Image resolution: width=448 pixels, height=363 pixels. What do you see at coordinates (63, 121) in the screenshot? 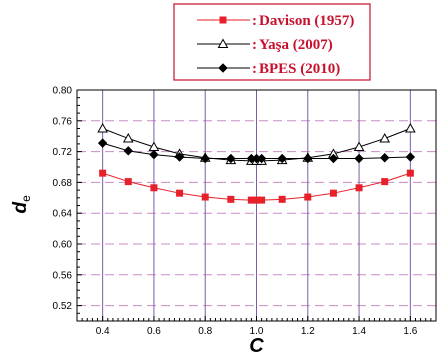
I see `y-tick-label: 0.76` at bounding box center [63, 121].